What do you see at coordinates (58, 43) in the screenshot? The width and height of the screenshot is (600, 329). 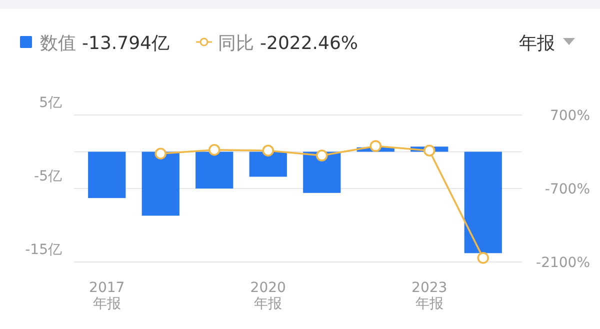 I see `legend-label: 数值` at bounding box center [58, 43].